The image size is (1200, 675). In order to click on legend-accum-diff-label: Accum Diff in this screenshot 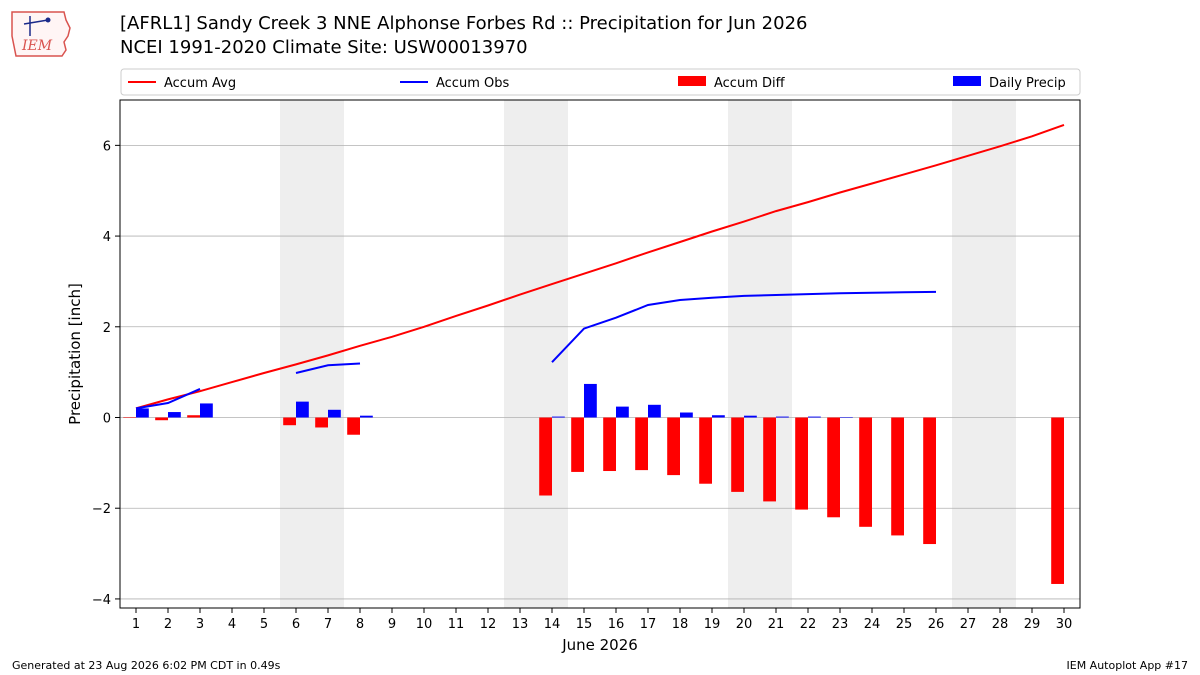, I will do `click(750, 83)`.